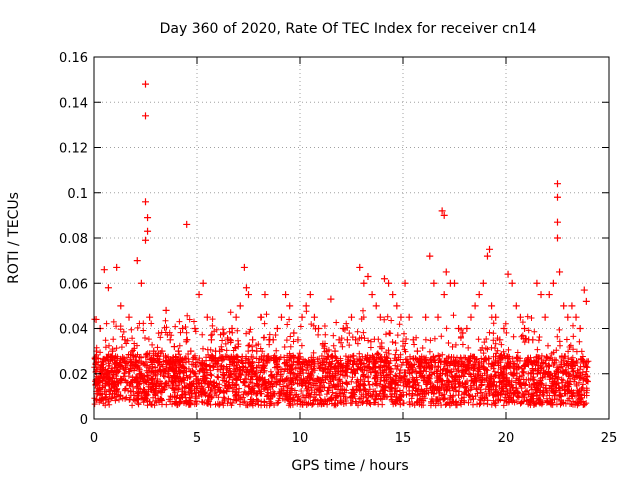  What do you see at coordinates (73, 330) in the screenshot?
I see `y-tick-label: 0.04` at bounding box center [73, 330].